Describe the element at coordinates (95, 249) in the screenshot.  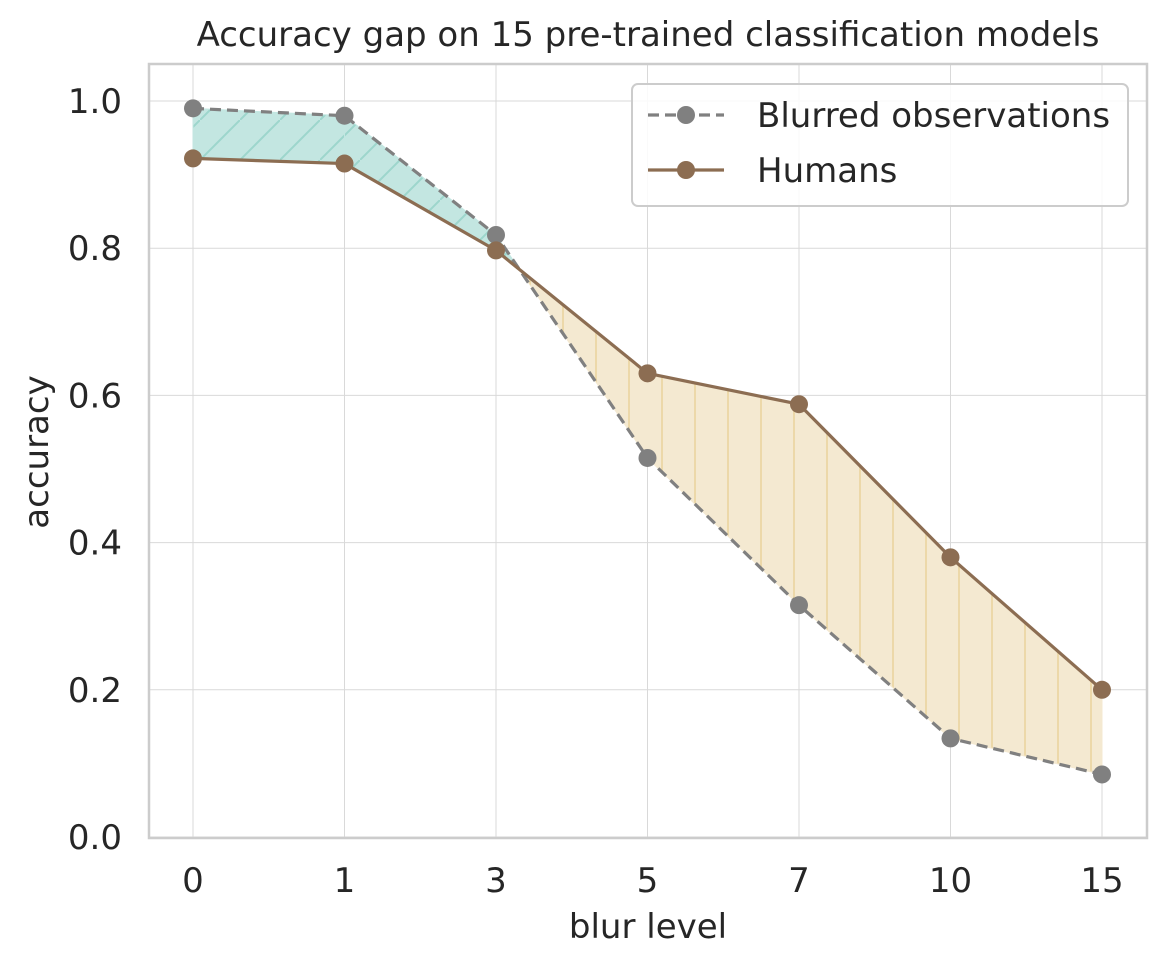
I see `y-tick-label: 0.8` at that location.